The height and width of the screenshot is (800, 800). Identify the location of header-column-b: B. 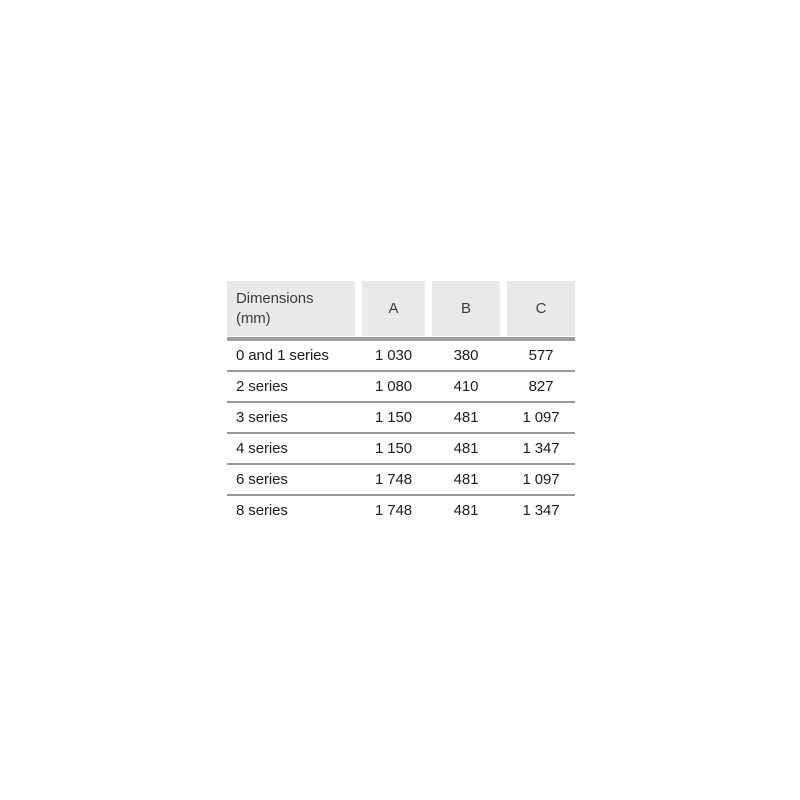
(466, 308).